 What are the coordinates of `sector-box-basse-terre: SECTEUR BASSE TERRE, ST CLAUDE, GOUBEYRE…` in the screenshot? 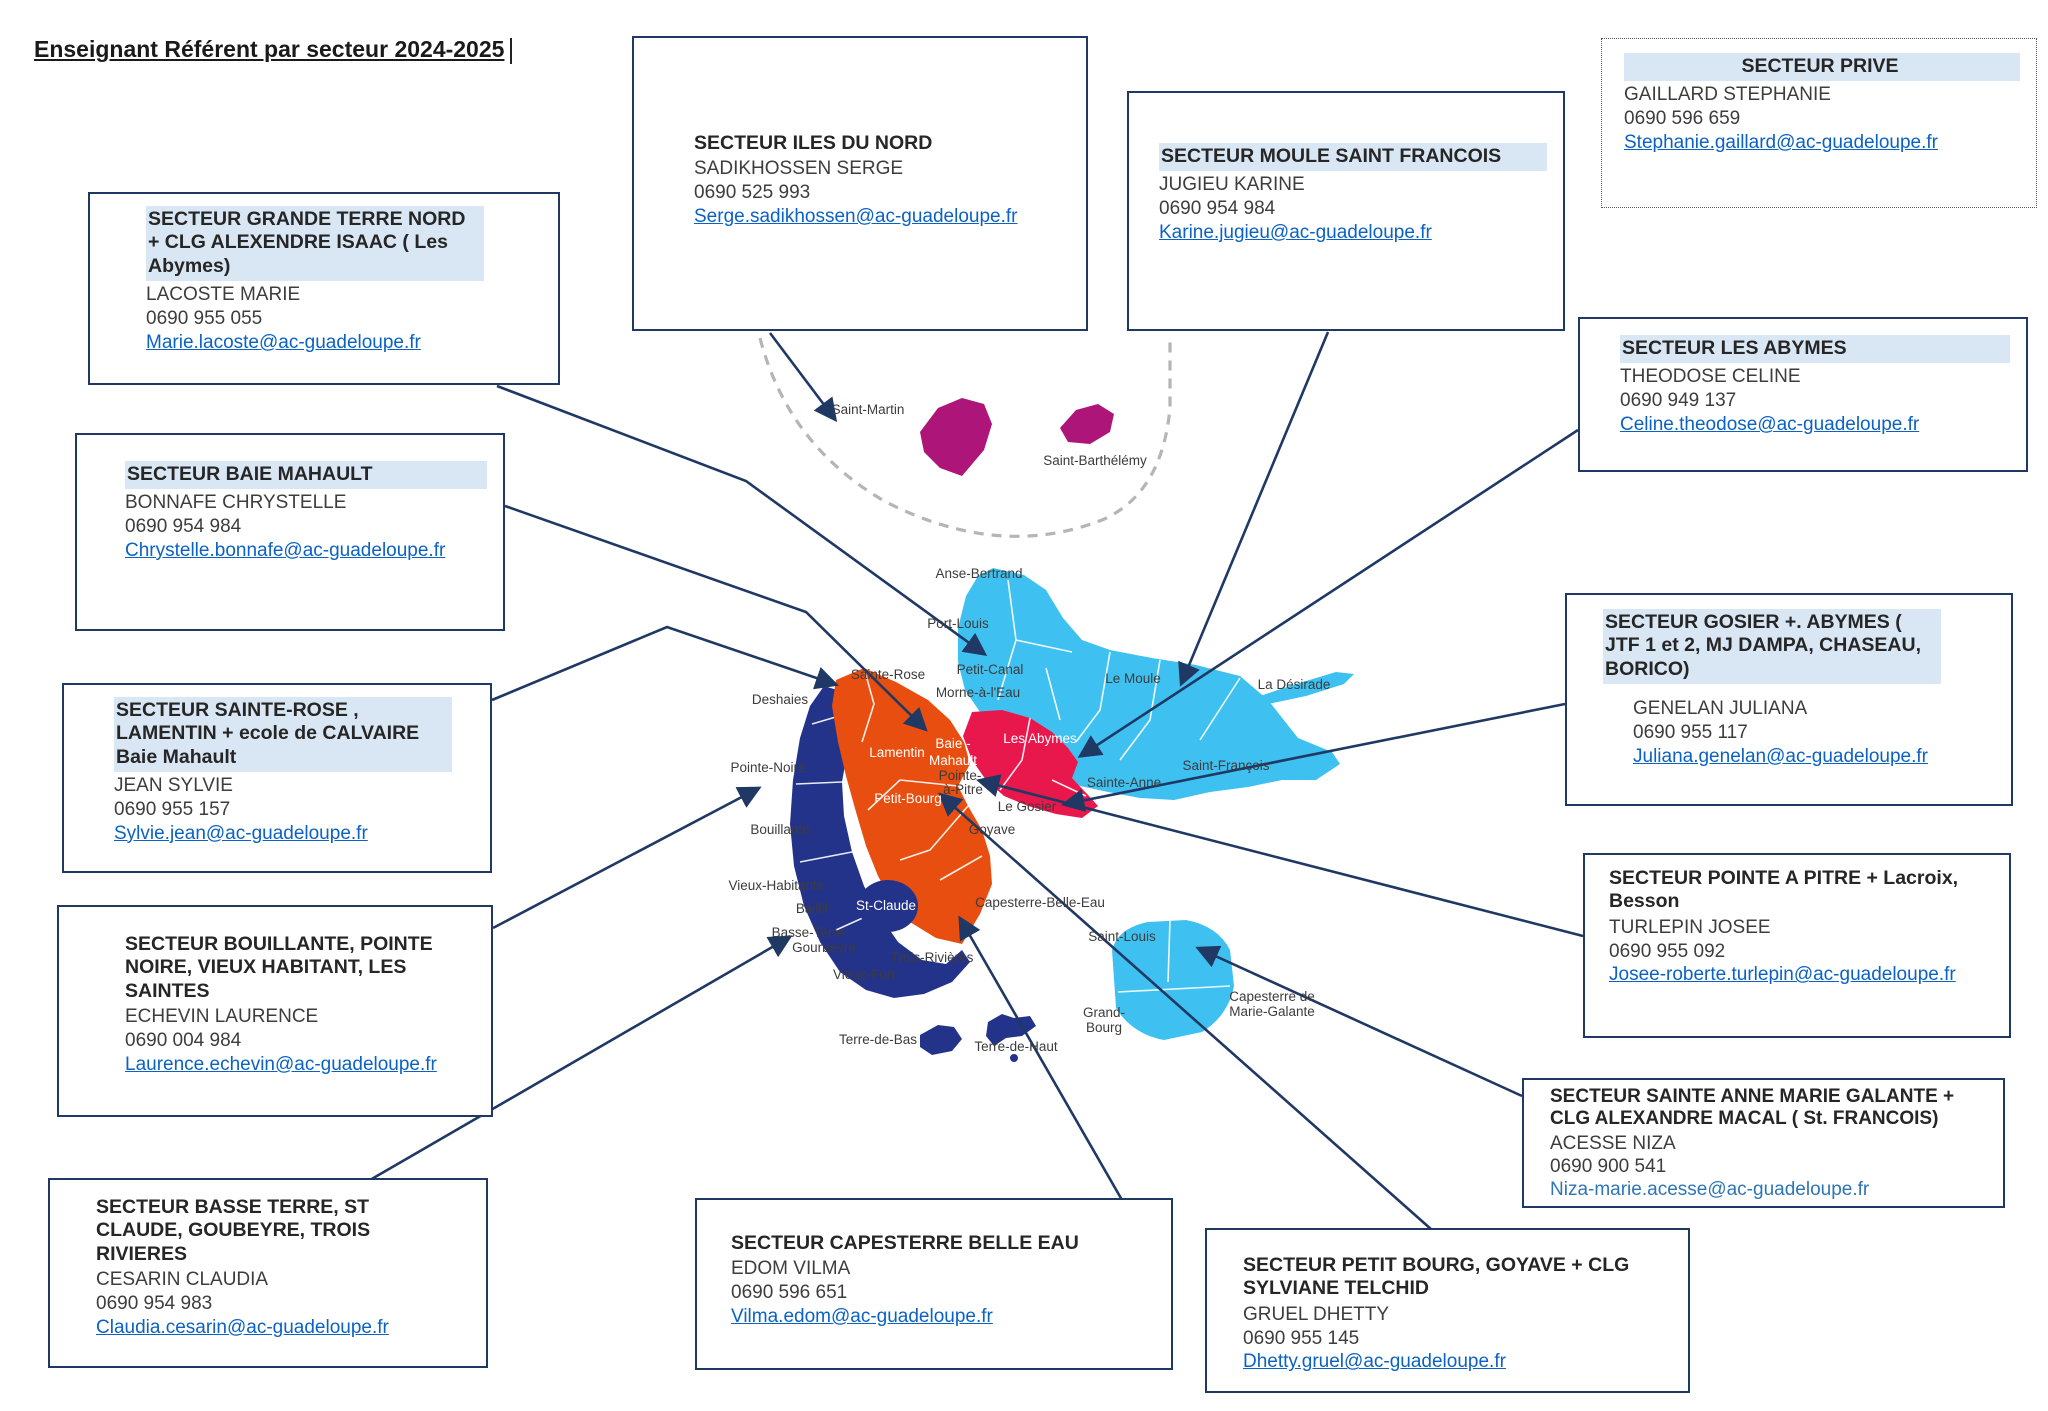 It's located at (268, 1273).